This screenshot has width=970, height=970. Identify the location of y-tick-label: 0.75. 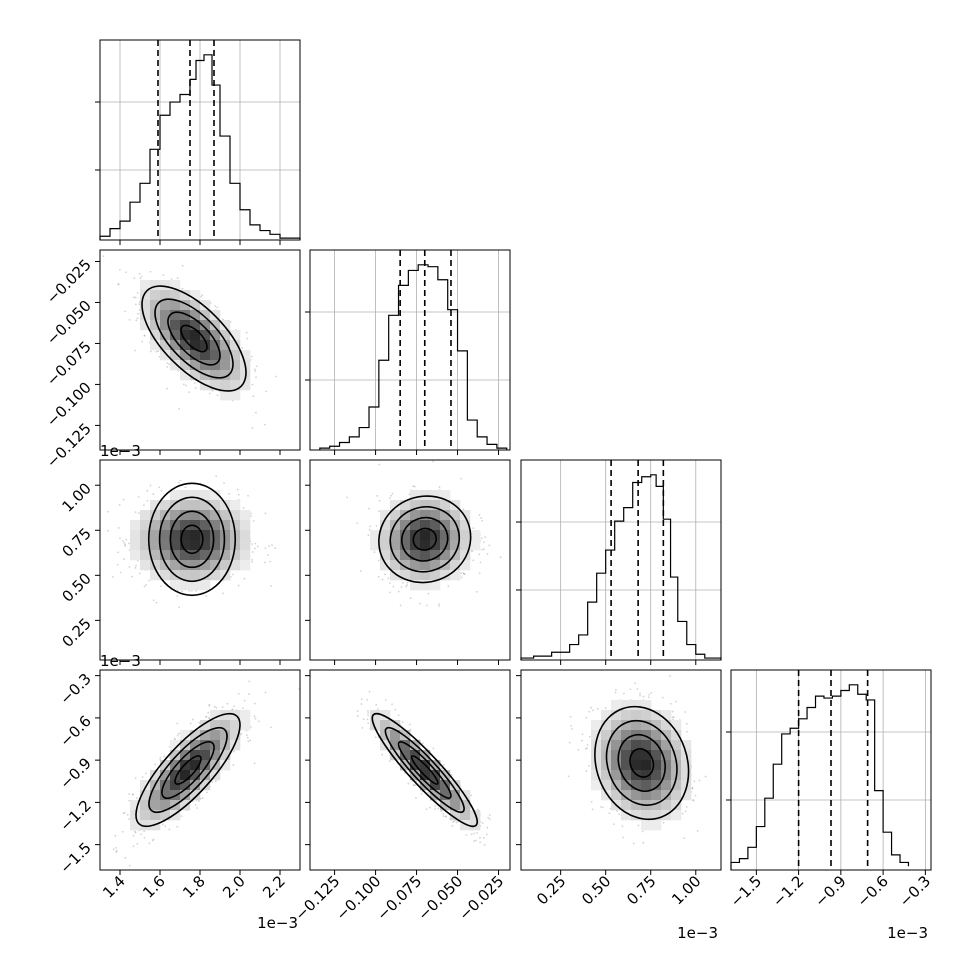
(76, 542).